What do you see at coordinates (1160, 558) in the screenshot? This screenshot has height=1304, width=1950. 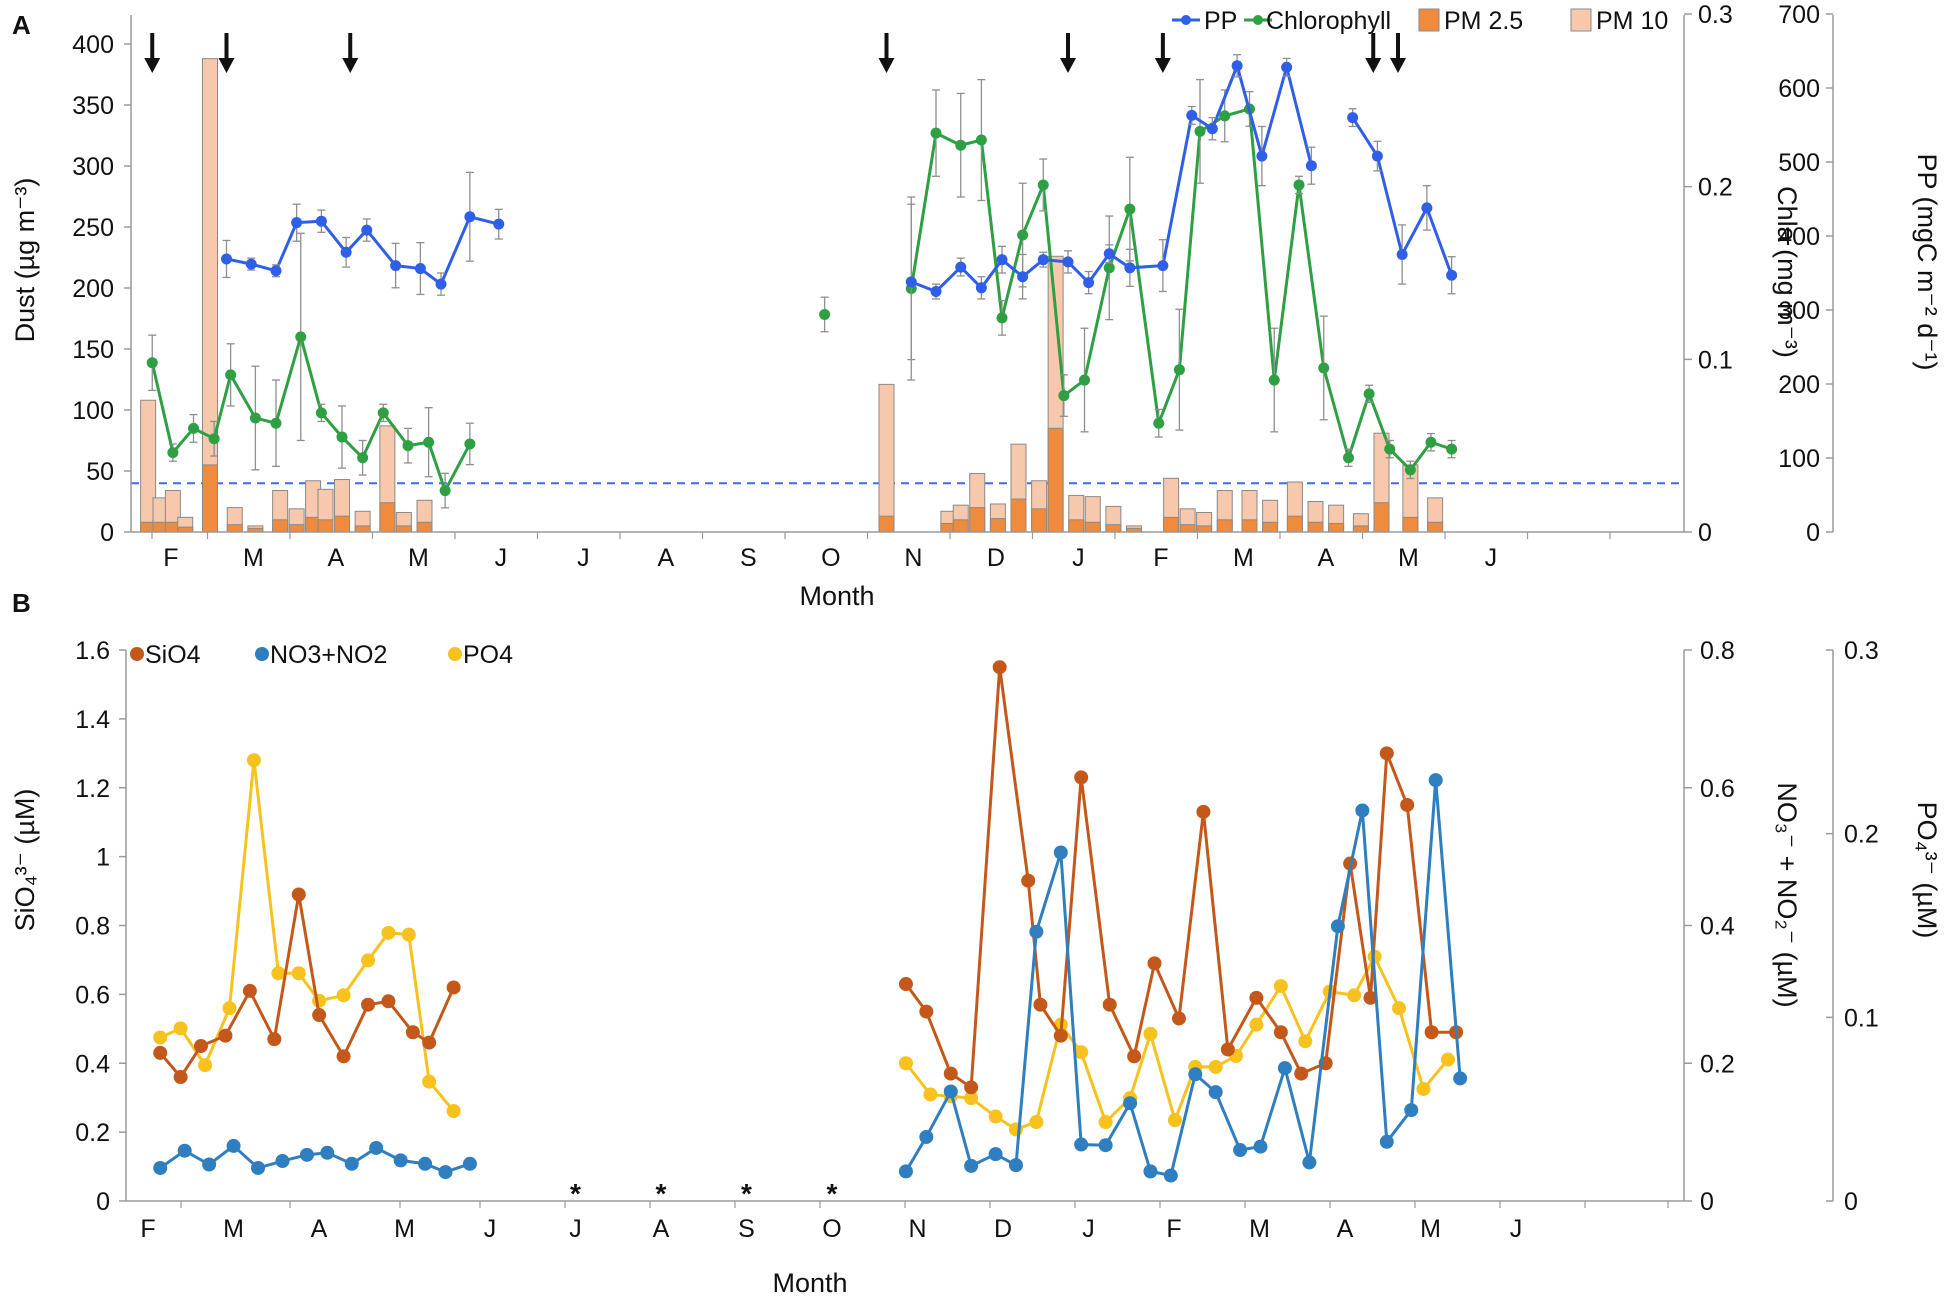 I see `panel-a-month-label: F` at bounding box center [1160, 558].